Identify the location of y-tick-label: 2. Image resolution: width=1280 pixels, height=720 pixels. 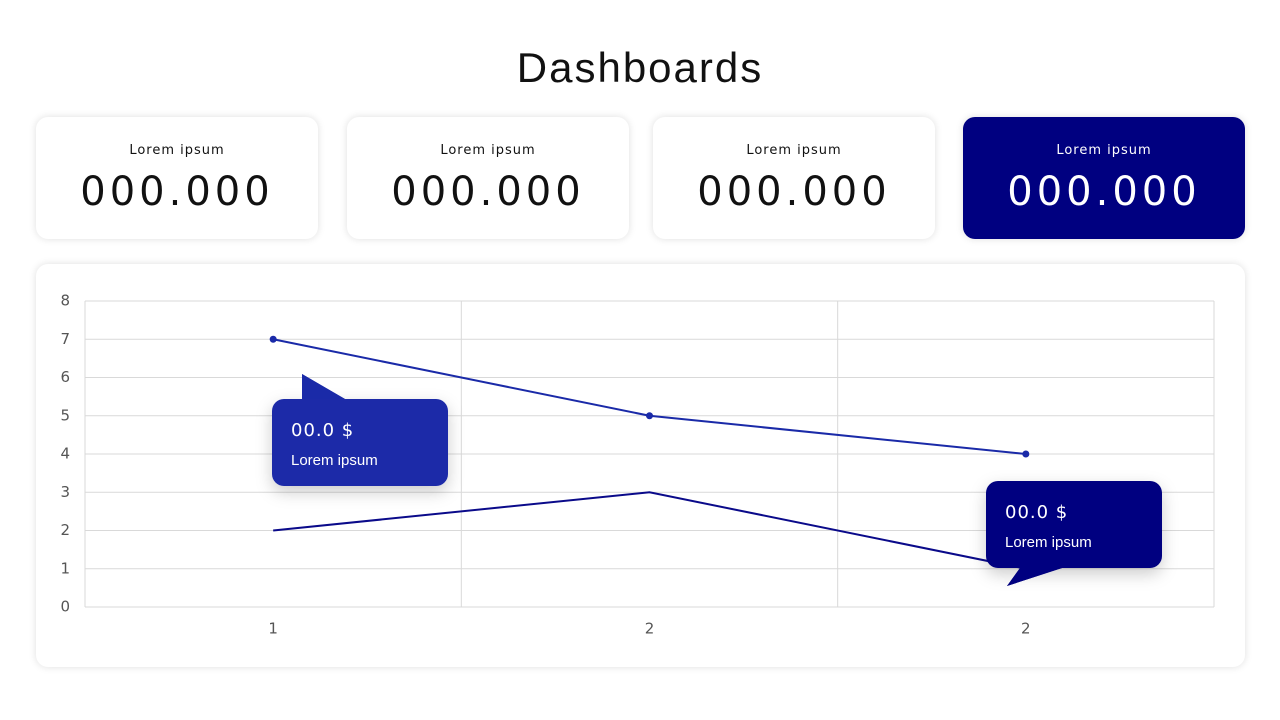
(65, 530).